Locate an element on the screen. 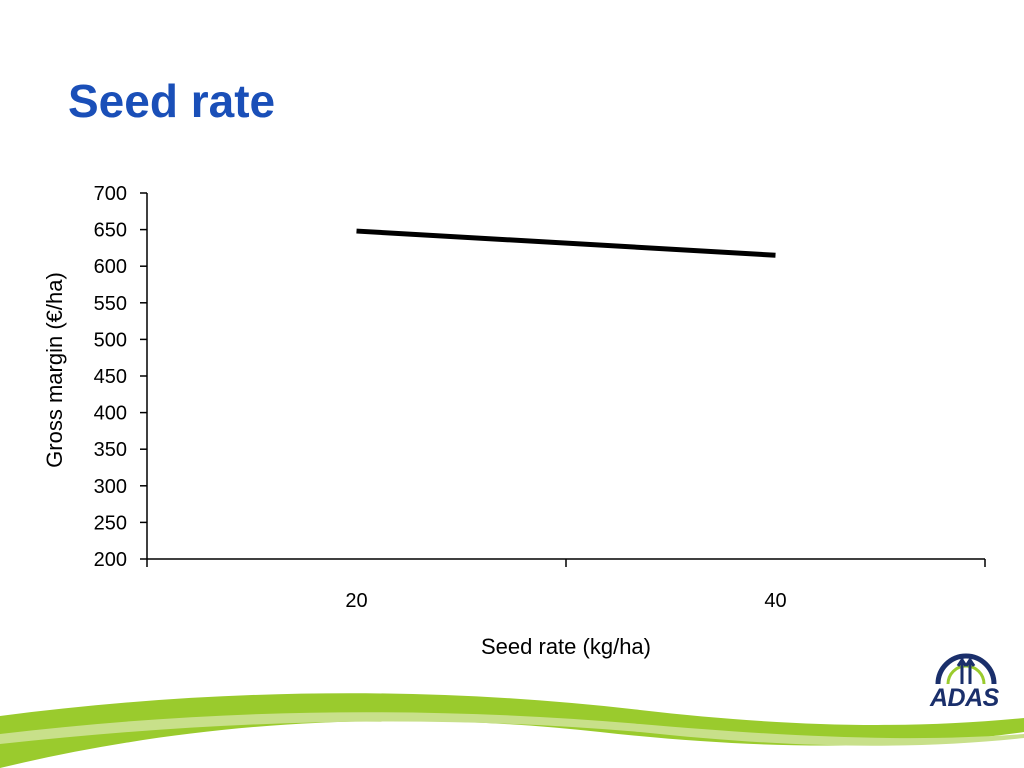  slide-title: Seed rate is located at coordinates (172, 101).